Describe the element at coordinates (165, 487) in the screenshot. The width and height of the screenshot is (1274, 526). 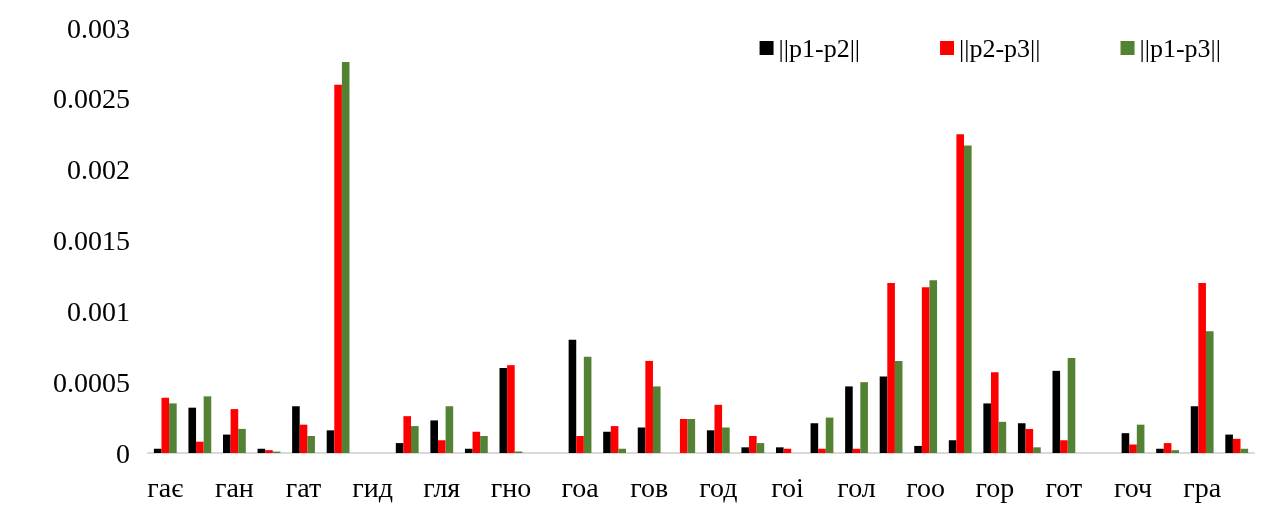
I see `x-tick-label: гає` at that location.